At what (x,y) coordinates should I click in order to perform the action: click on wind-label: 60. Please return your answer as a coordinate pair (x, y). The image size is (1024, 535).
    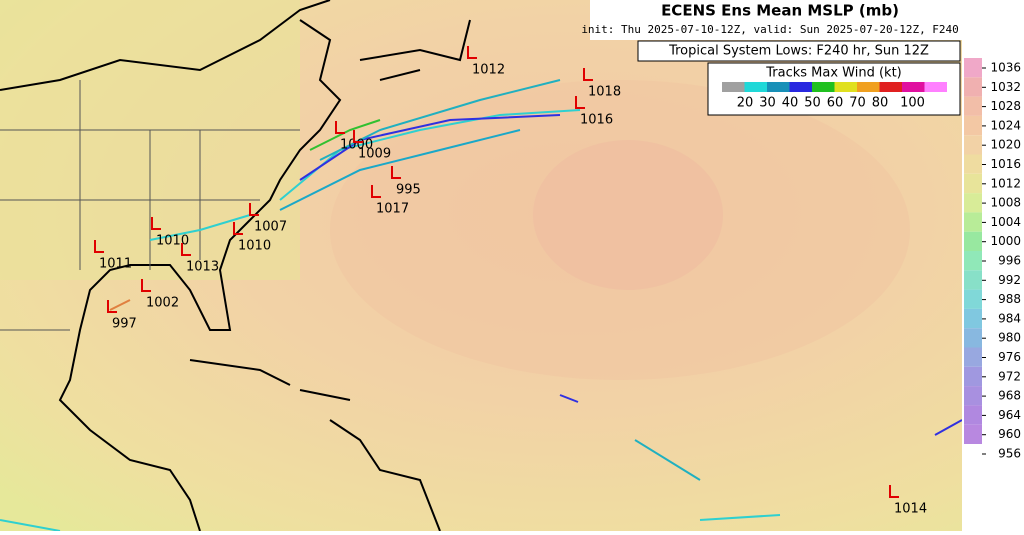
    Looking at the image, I should click on (835, 103).